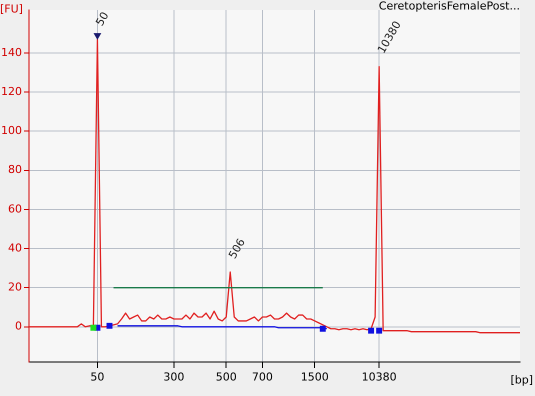 The image size is (535, 396). I want to click on y-tick-label: 140, so click(11, 52).